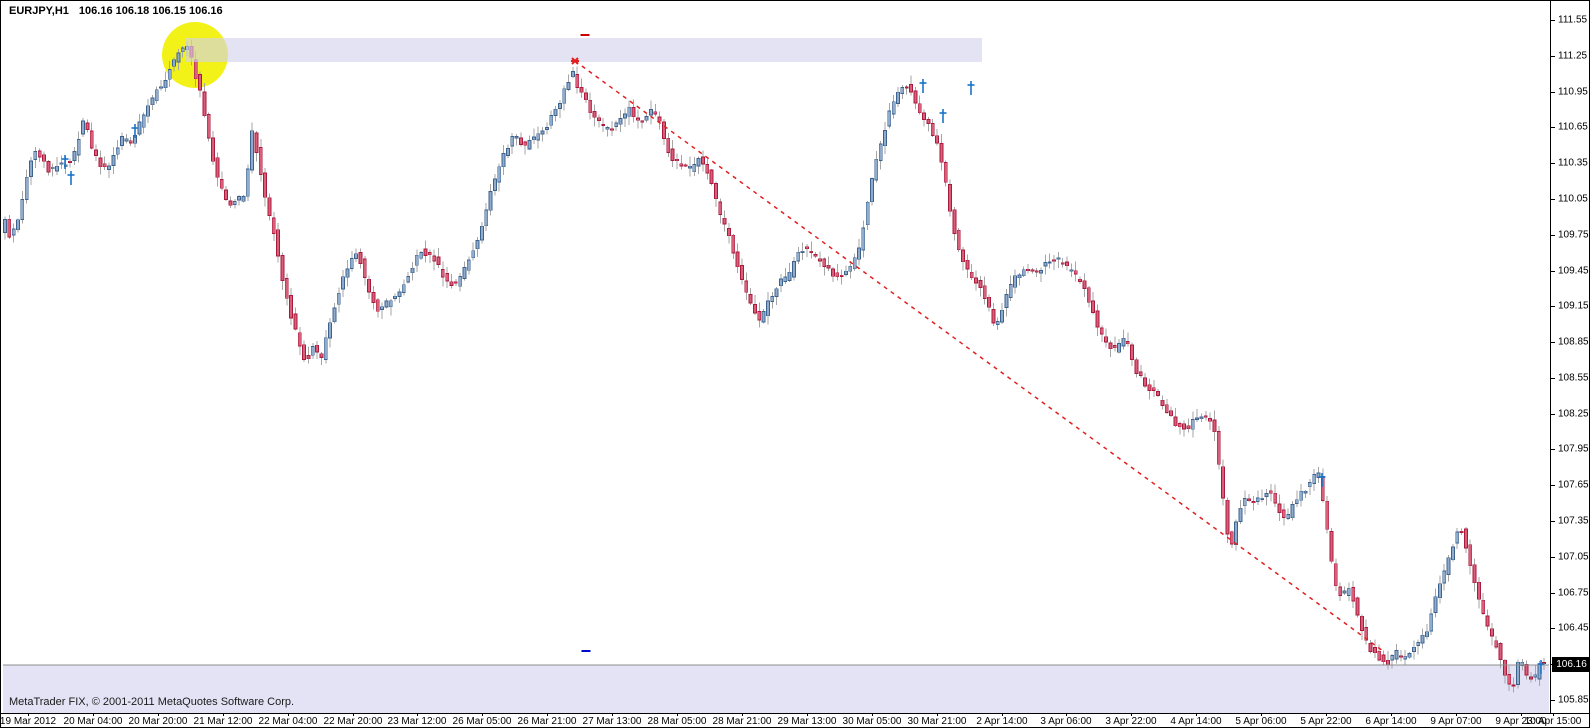 The height and width of the screenshot is (728, 1590). I want to click on x-axis-label: 23 Mar 12:00, so click(417, 721).